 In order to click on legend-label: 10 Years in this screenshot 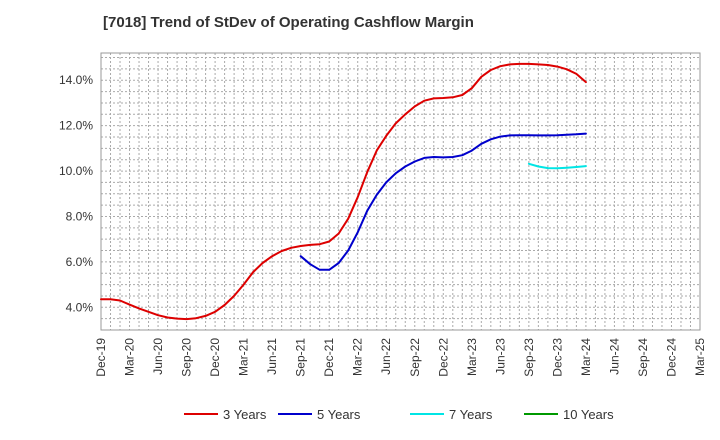, I will do `click(588, 414)`.